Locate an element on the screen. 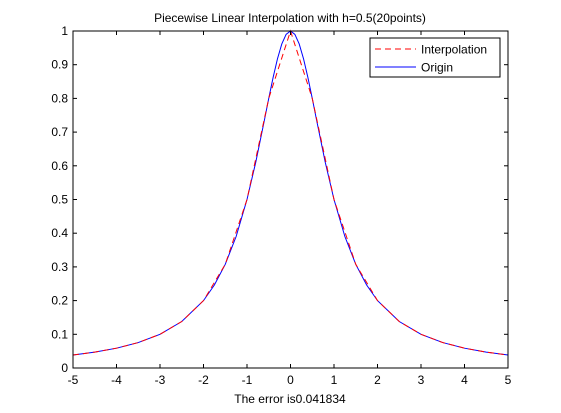 This screenshot has height=413, width=561. legend-label-origin: Origin is located at coordinates (437, 68).